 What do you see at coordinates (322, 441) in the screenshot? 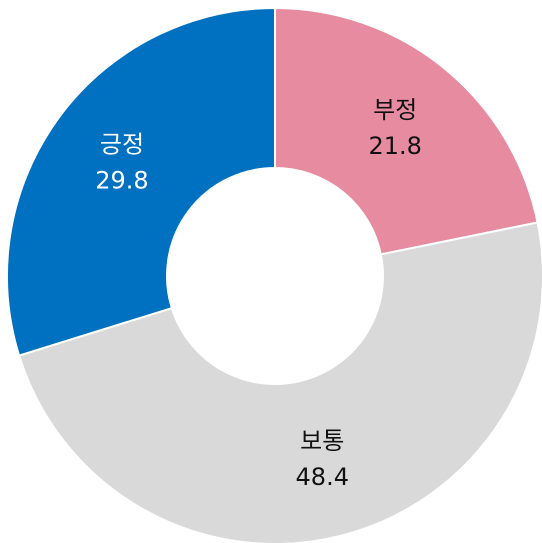
I see `slice-label: 보통` at bounding box center [322, 441].